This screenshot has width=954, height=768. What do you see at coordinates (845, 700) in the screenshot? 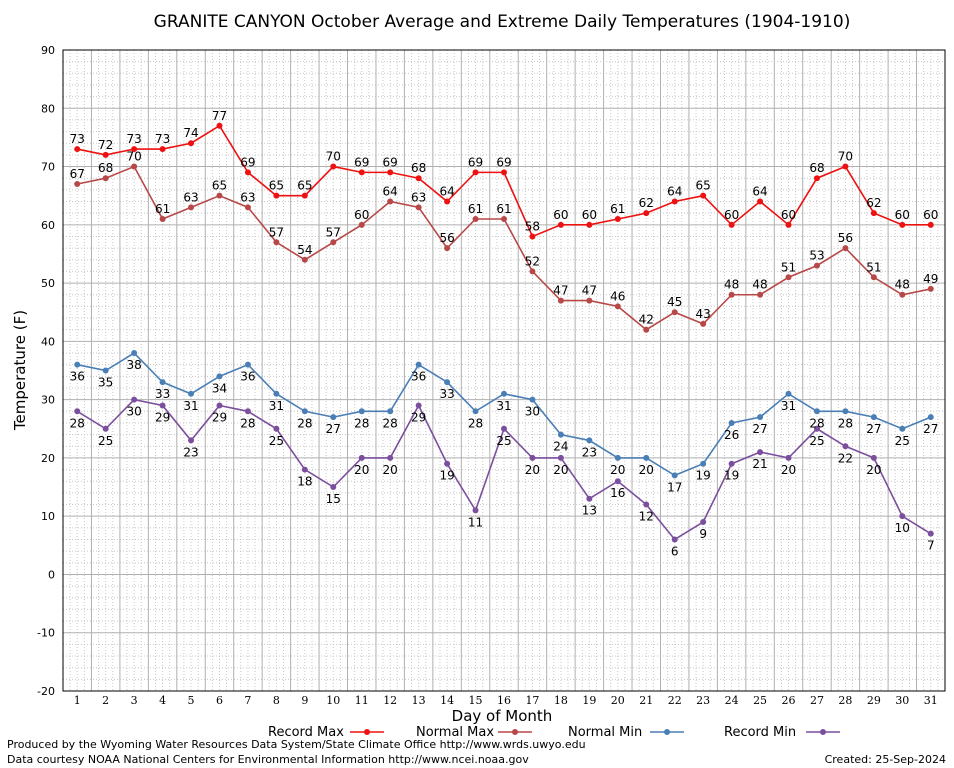
I see `x-tick-label: 28` at bounding box center [845, 700].